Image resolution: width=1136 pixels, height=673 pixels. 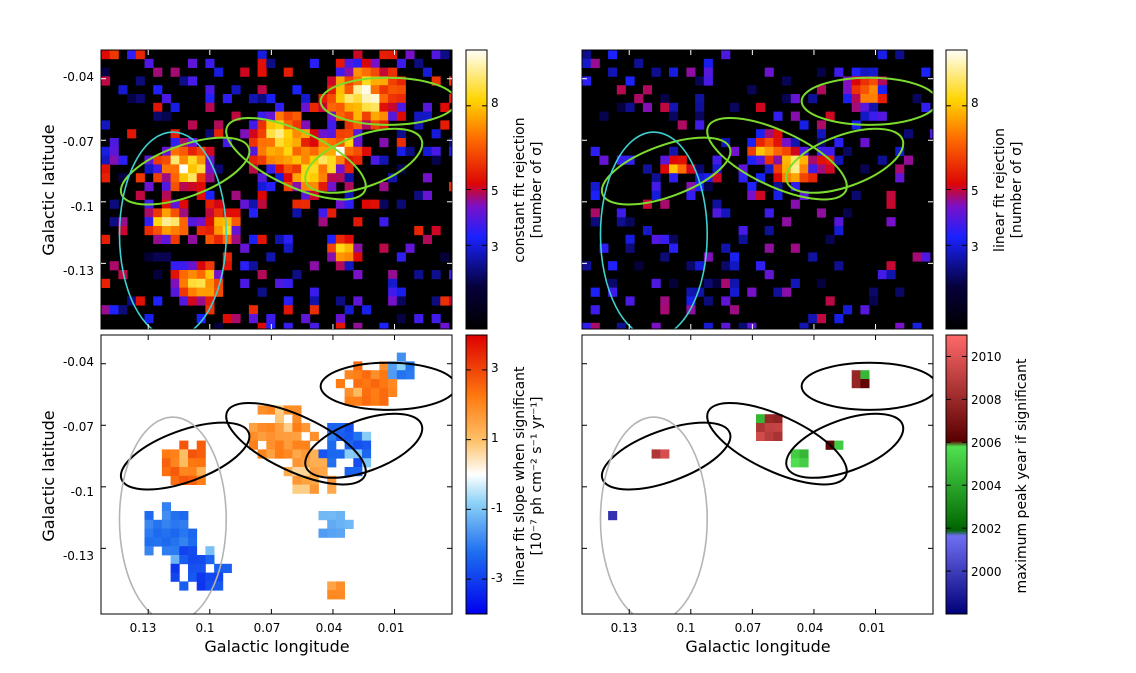 I want to click on ytick-label-bl-2: -0.07, so click(x=78, y=427).